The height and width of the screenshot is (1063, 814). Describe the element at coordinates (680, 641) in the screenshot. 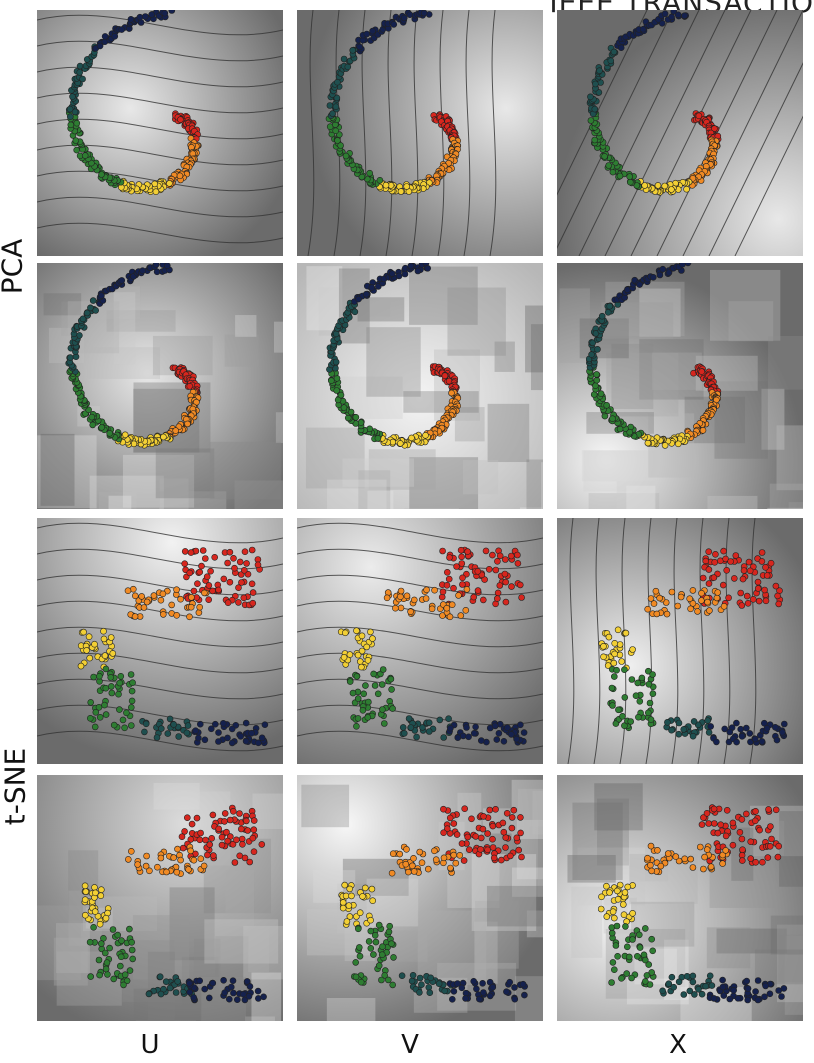

I see `panel-tsne-x-contour` at that location.